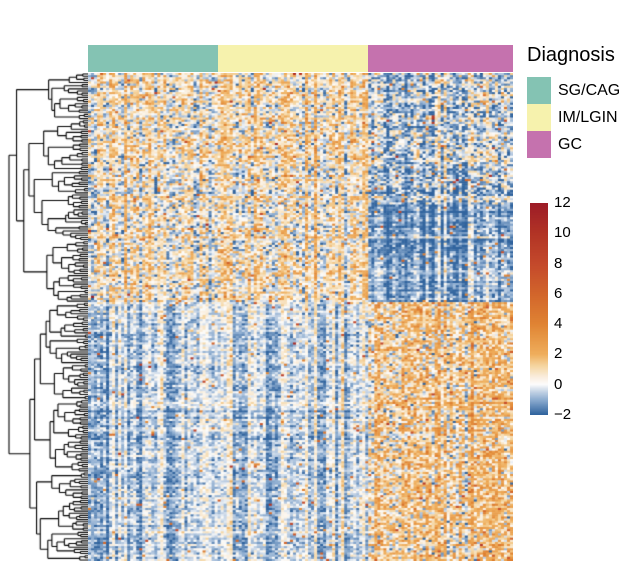  Describe the element at coordinates (571, 55) in the screenshot. I see `legend-title: Diagnosis` at that location.